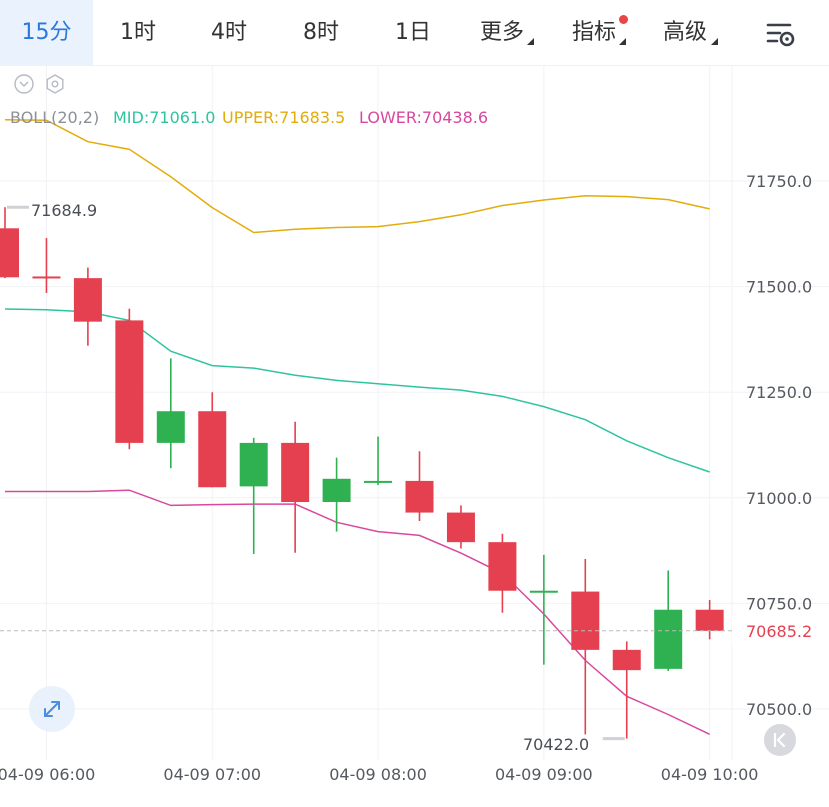 The image size is (829, 807). I want to click on expand-button, so click(52, 709).